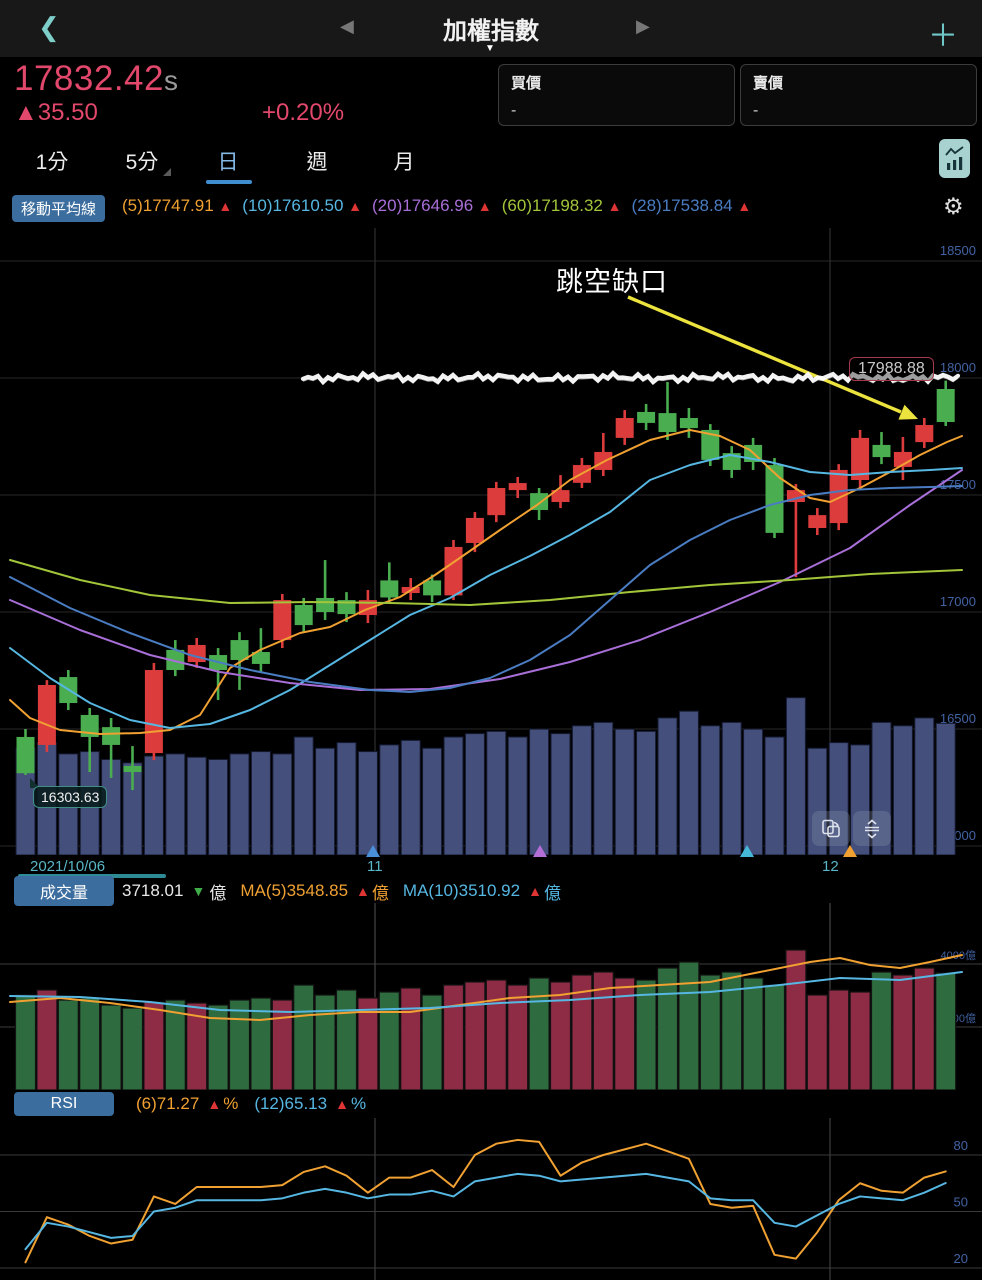  Describe the element at coordinates (64, 1104) in the screenshot. I see `rsi-badge: RSI` at that location.